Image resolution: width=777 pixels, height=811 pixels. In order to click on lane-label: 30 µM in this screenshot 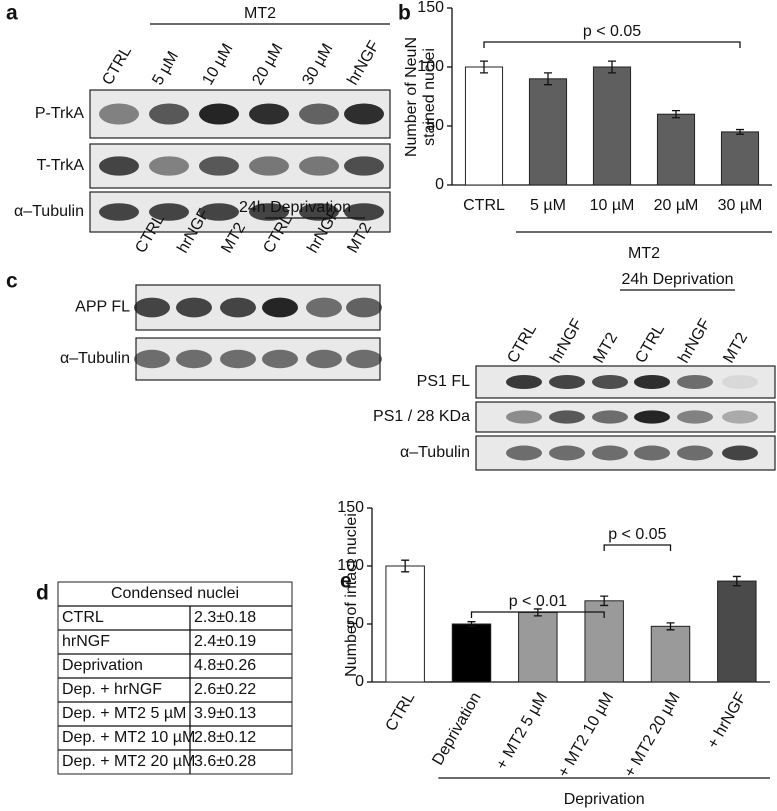, I will do `click(317, 64)`.